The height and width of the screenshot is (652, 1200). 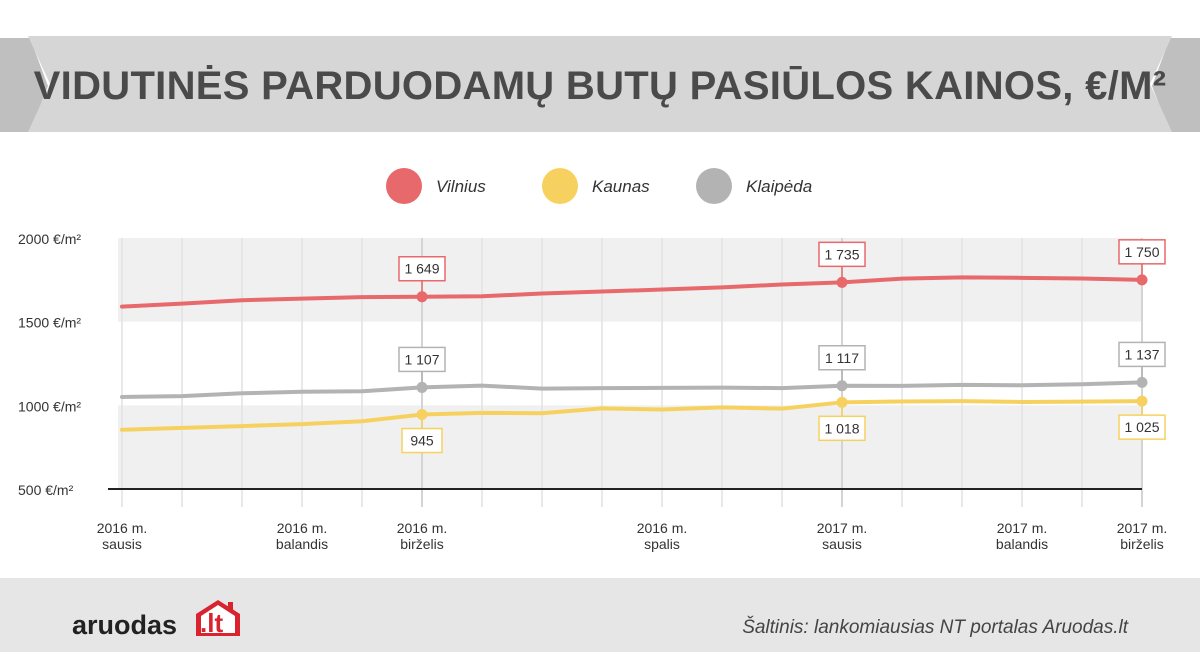 I want to click on logo-suffix: .lt, so click(x=212, y=623).